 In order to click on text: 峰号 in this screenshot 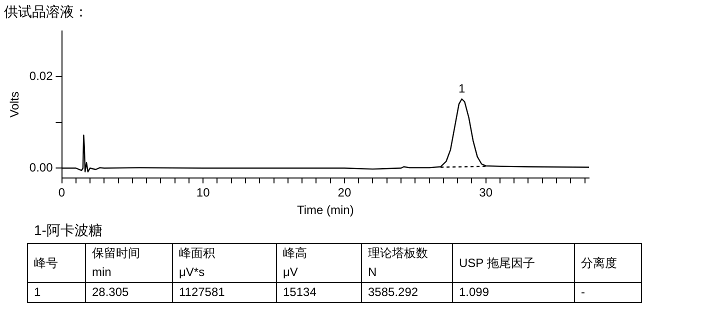, I will do `click(57, 263)`.